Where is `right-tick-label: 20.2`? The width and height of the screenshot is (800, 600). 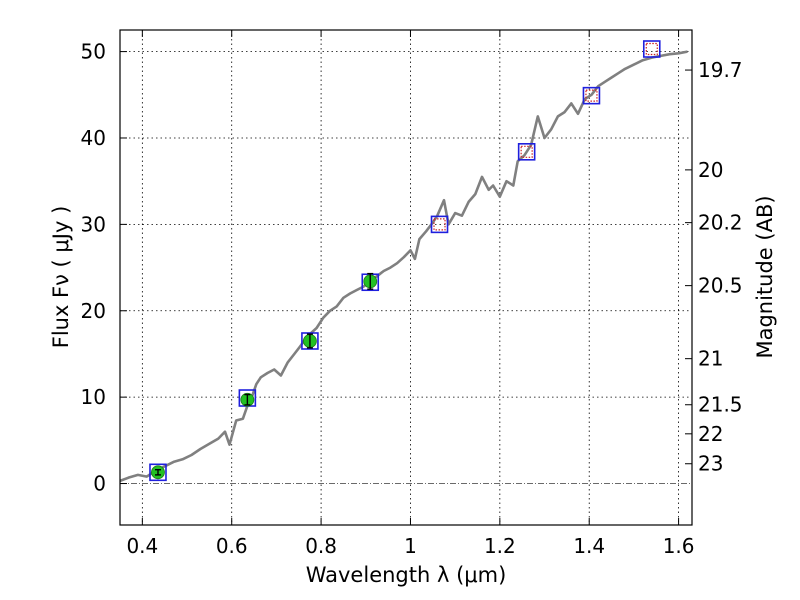 right-tick-label: 20.2 is located at coordinates (720, 223).